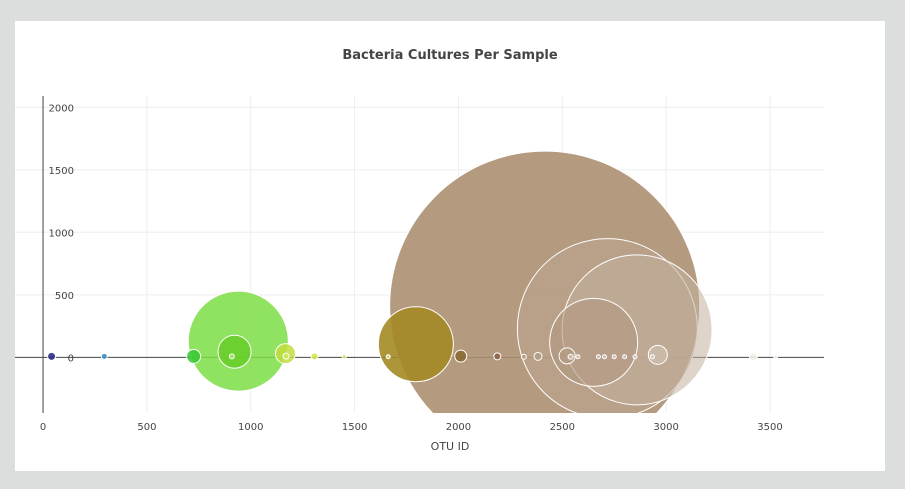 This screenshot has width=905, height=489. What do you see at coordinates (43, 427) in the screenshot?
I see `x-tick-label: 0` at bounding box center [43, 427].